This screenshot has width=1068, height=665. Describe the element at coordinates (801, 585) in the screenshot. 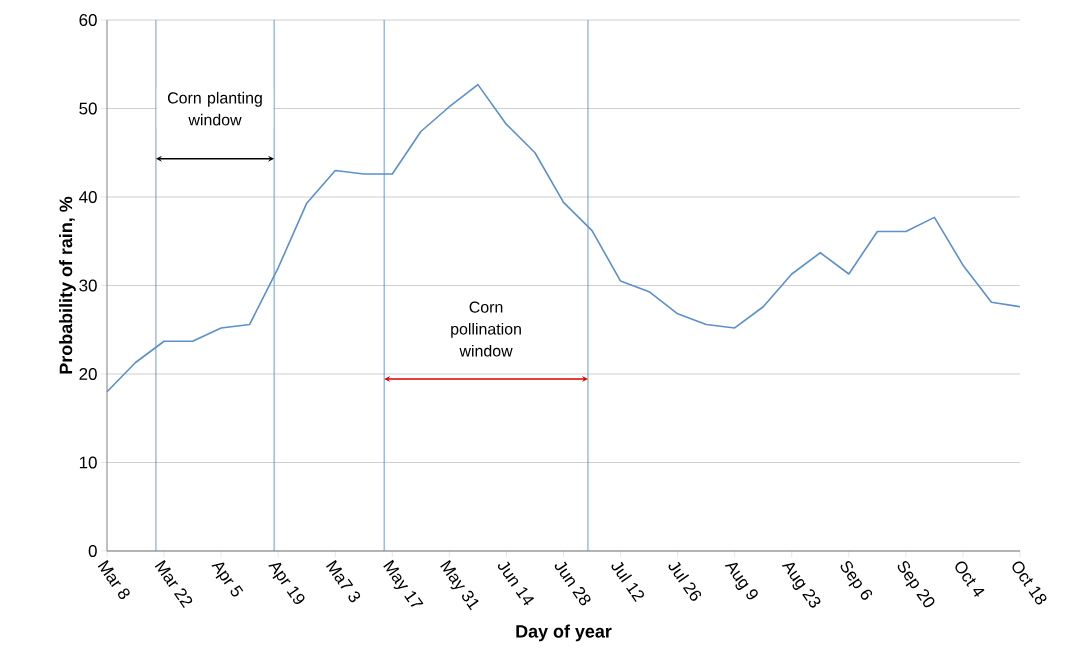

I see `x-tick-label: Aug 23` at that location.